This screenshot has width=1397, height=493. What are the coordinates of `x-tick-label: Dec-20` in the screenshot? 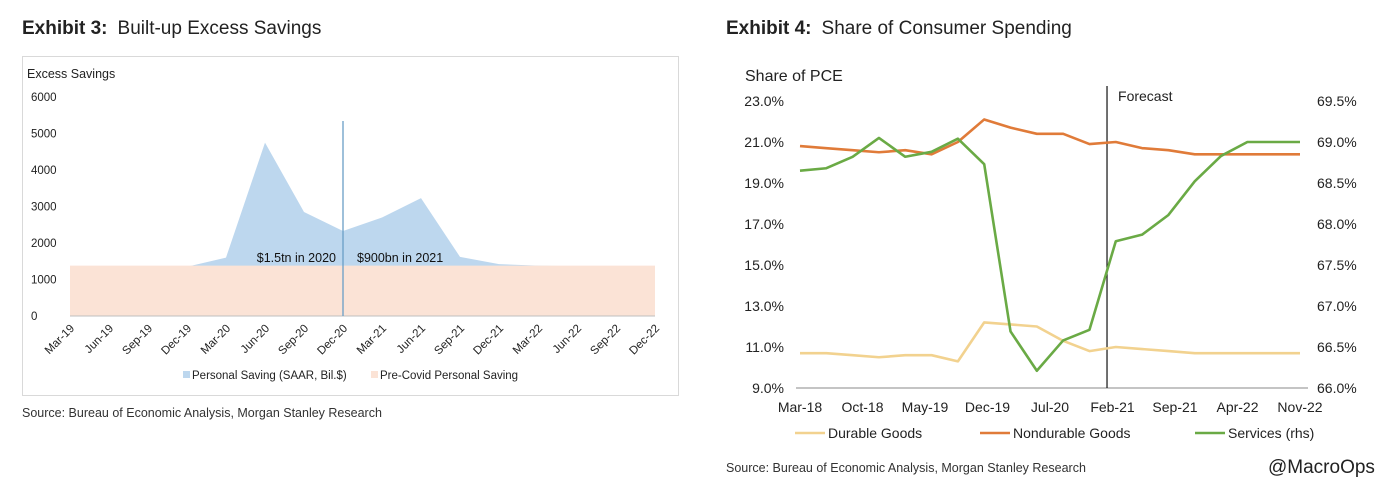 It's located at (332, 340).